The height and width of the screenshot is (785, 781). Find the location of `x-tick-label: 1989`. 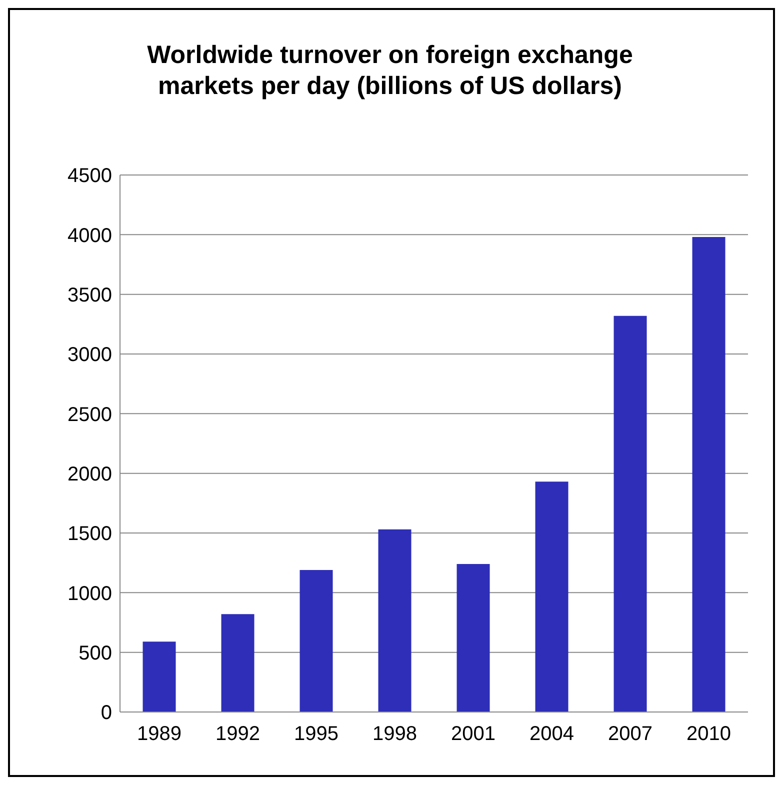

x-tick-label: 1989 is located at coordinates (159, 734).